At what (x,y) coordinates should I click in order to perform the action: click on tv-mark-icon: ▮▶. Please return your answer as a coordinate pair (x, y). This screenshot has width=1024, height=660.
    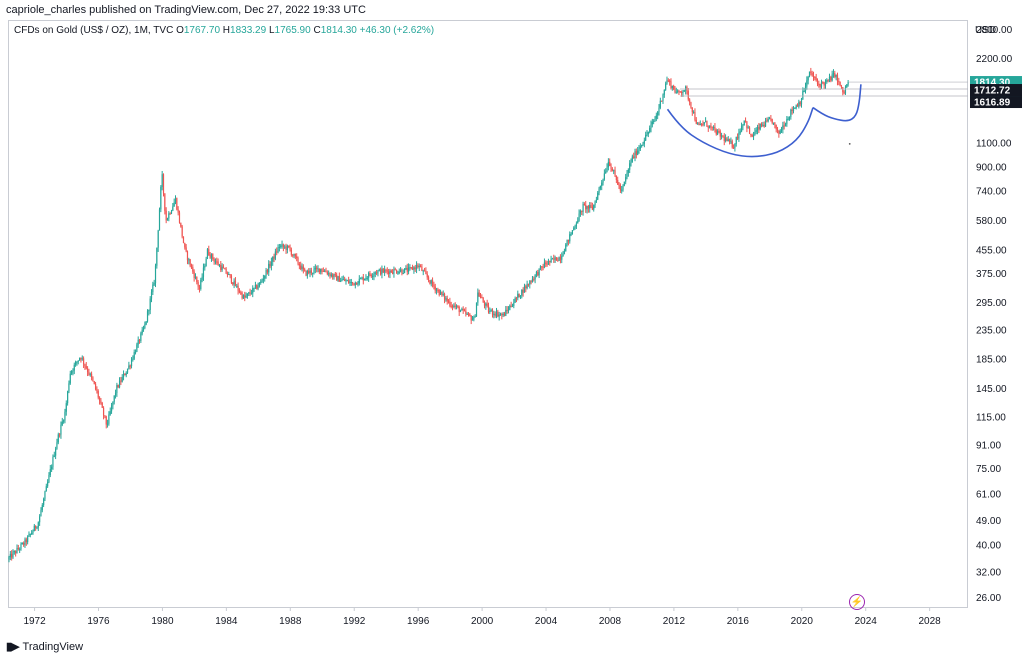
    Looking at the image, I should click on (12, 647).